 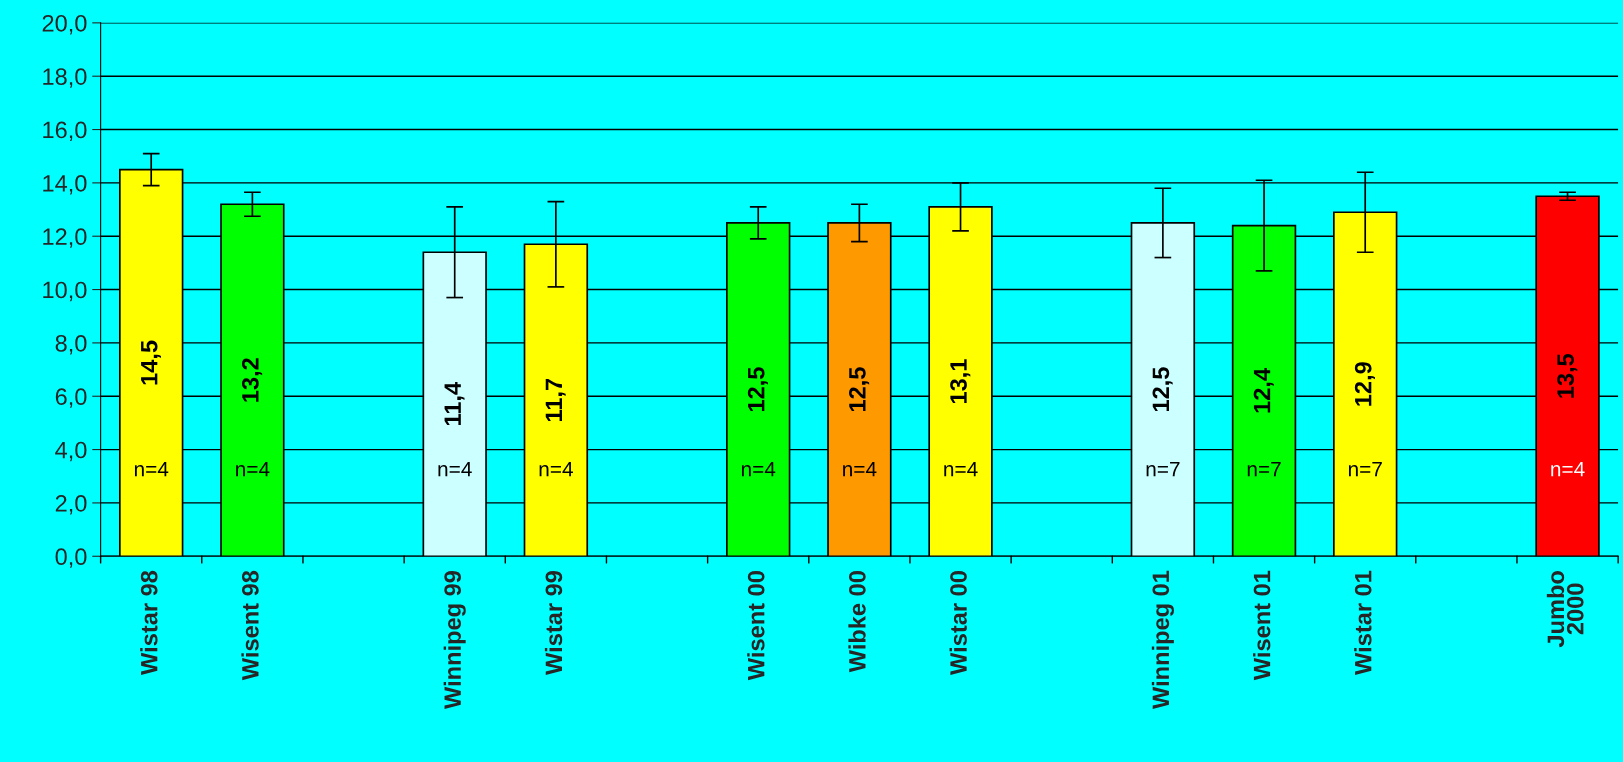 What do you see at coordinates (857, 622) in the screenshot?
I see `x-tick-label: Wibke 00` at bounding box center [857, 622].